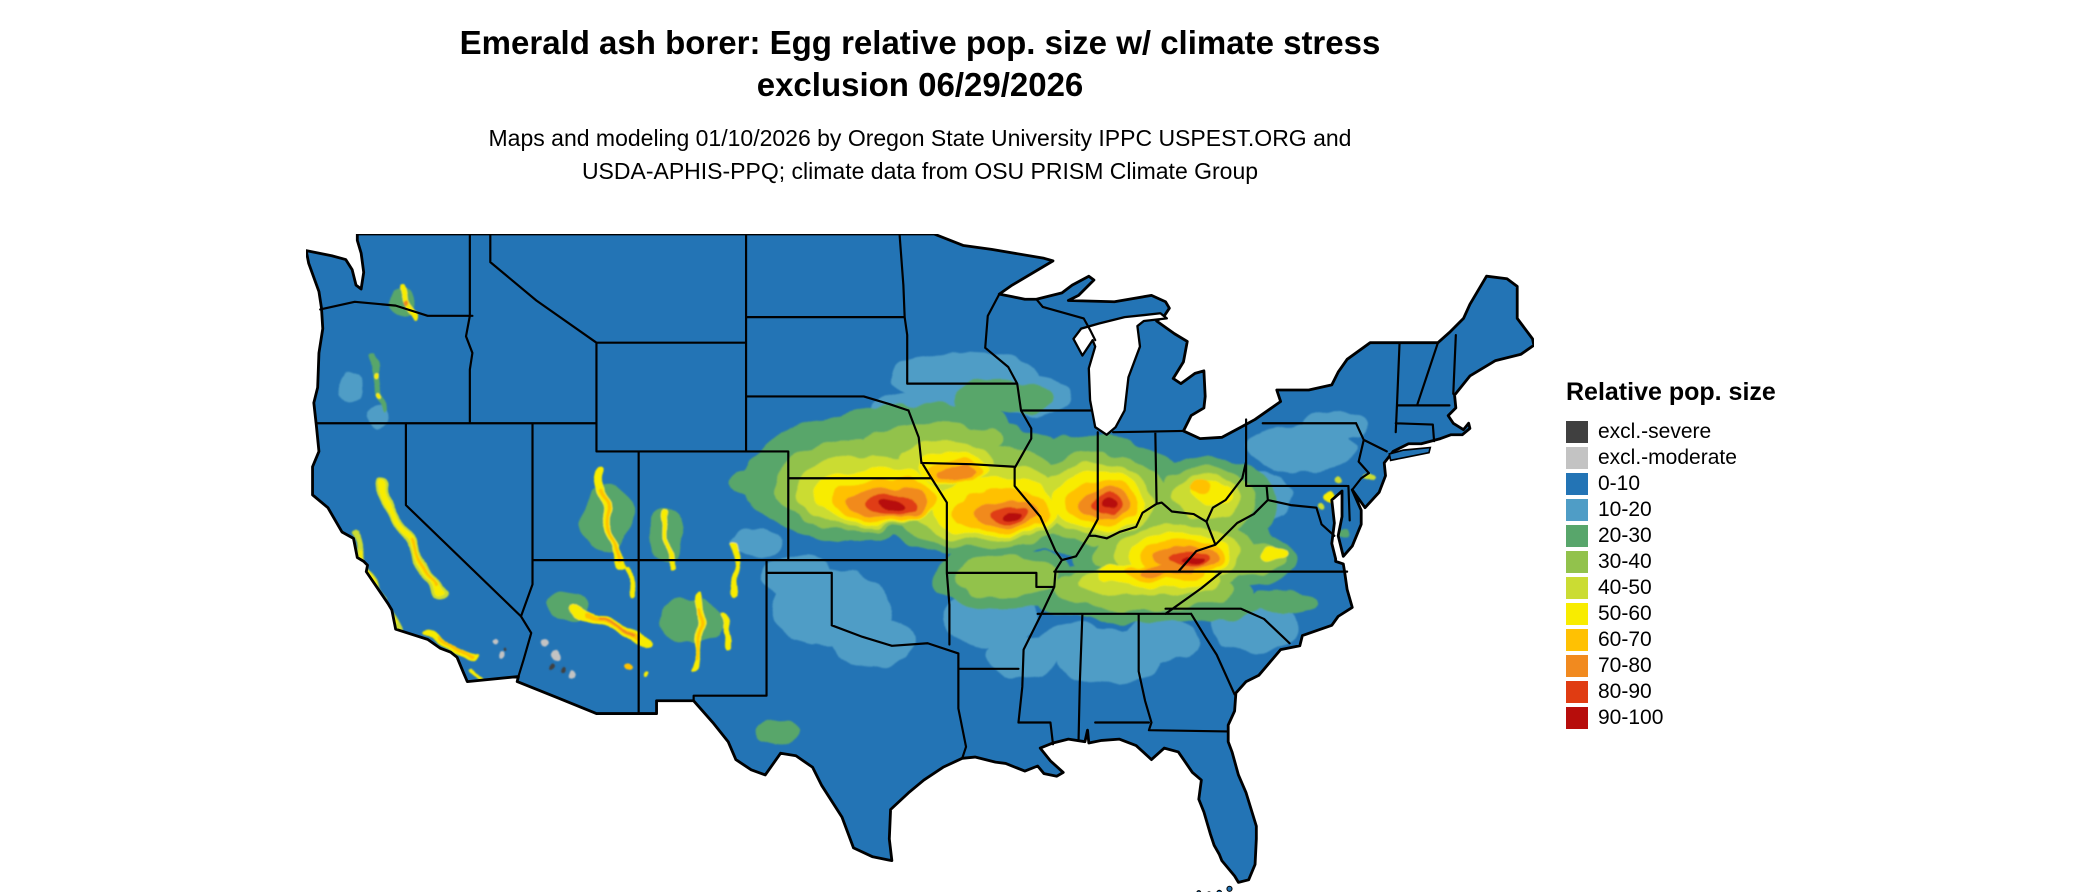 The width and height of the screenshot is (2100, 892). What do you see at coordinates (1625, 691) in the screenshot?
I see `legend-label: 80-90` at bounding box center [1625, 691].